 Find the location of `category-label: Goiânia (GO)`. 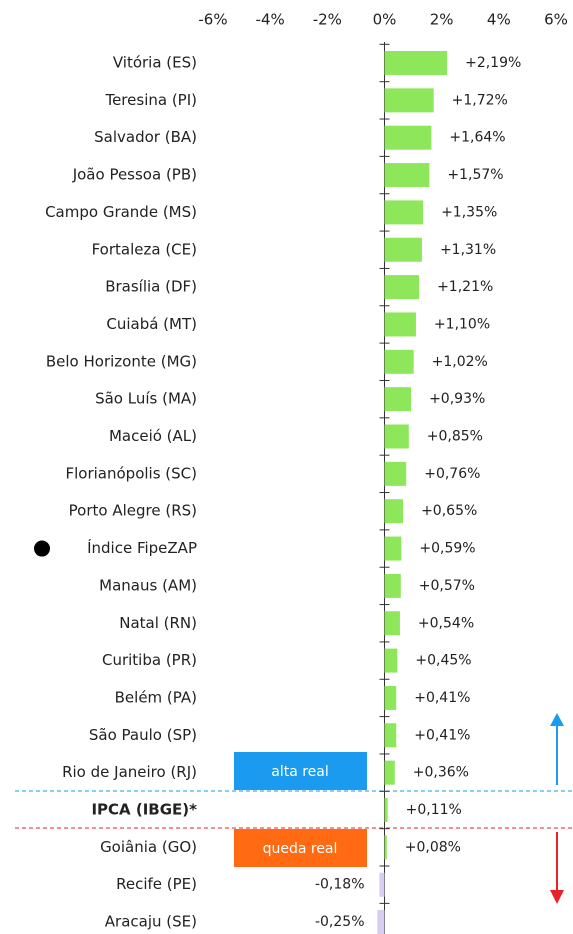

category-label: Goiânia (GO) is located at coordinates (148, 847).